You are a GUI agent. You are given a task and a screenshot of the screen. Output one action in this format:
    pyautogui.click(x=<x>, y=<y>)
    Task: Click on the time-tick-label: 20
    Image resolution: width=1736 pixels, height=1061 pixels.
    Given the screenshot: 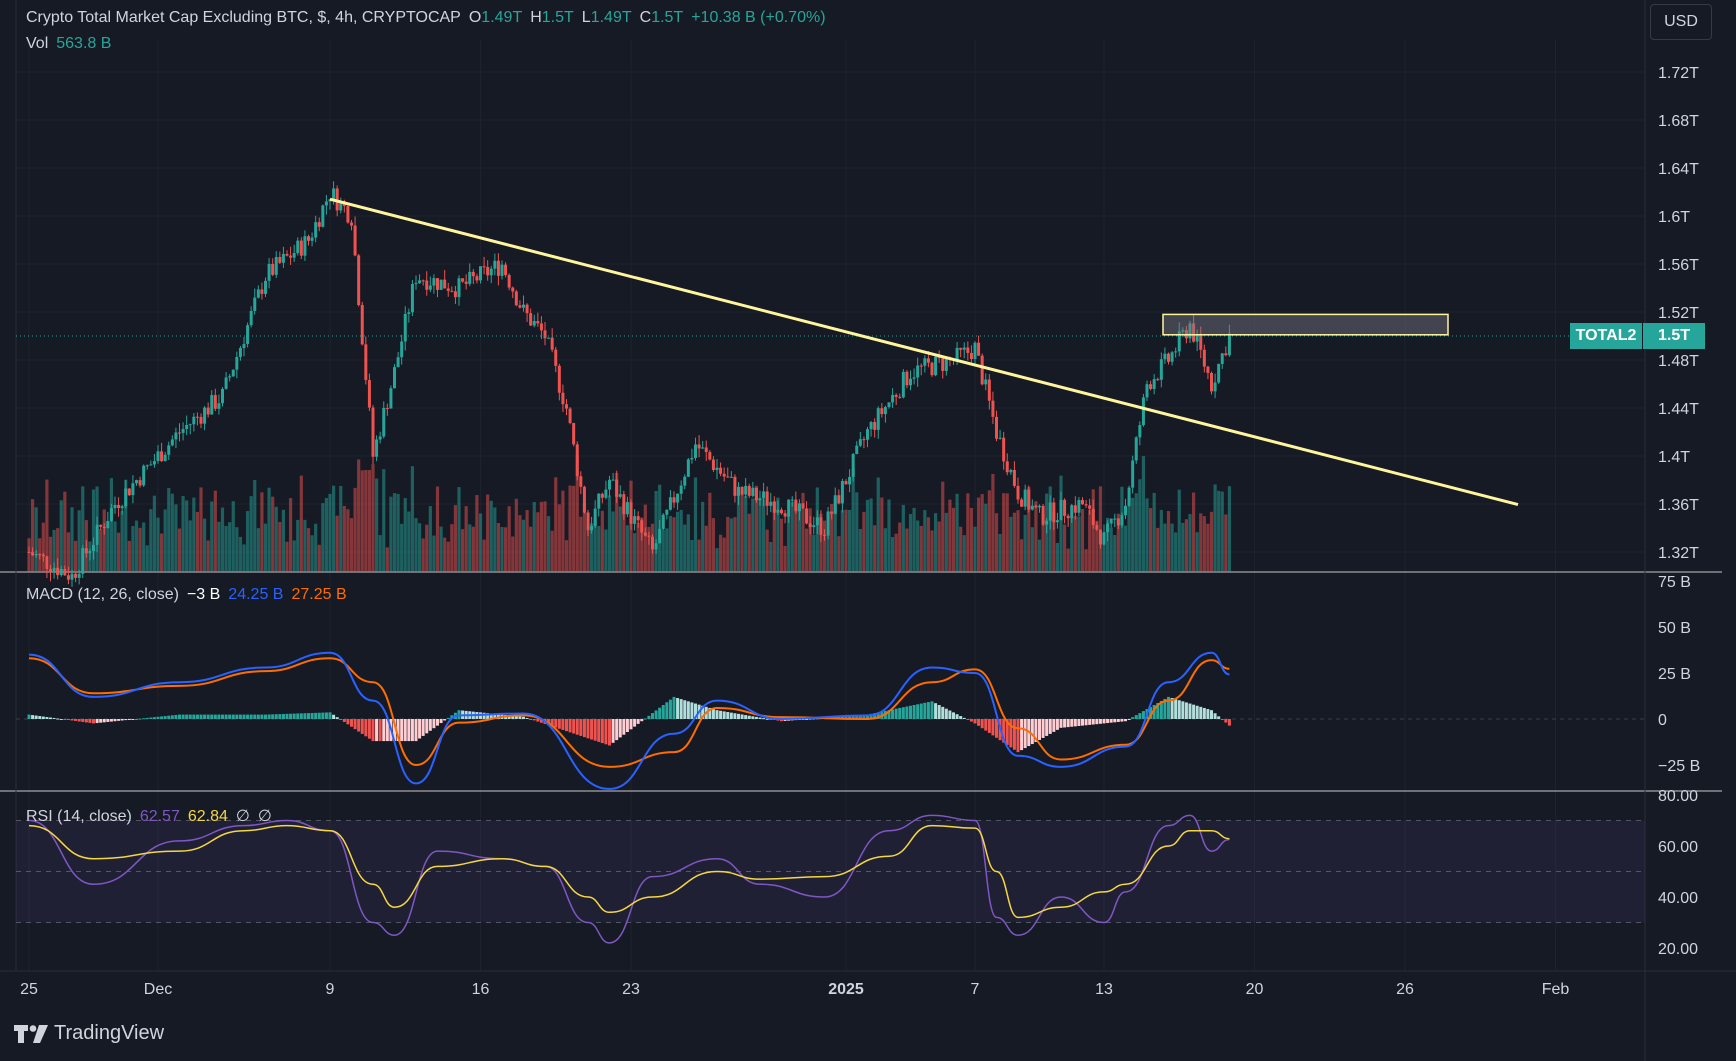 What is the action you would take?
    pyautogui.click(x=1255, y=989)
    